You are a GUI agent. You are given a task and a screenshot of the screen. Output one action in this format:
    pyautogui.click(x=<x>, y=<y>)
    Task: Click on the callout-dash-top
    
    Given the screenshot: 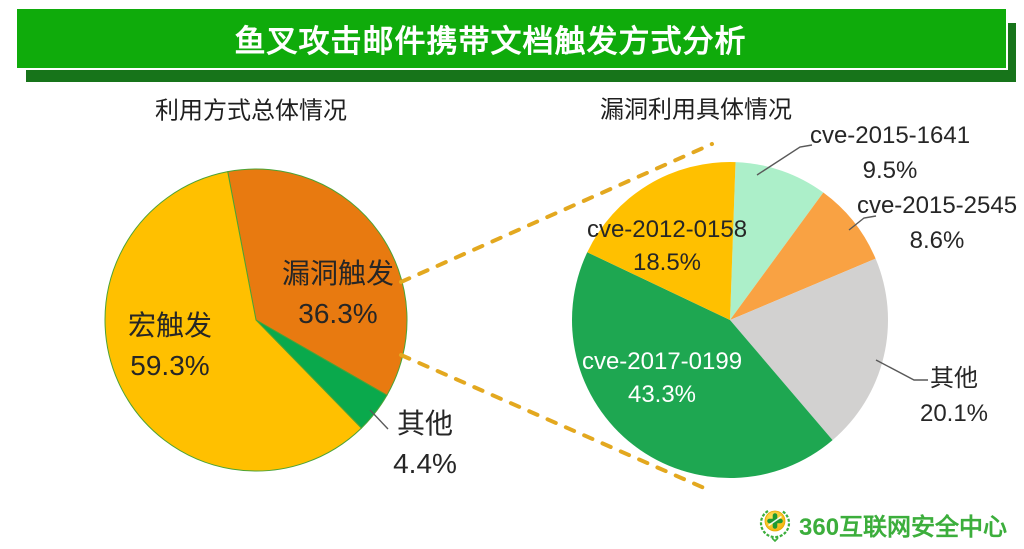 What is the action you would take?
    pyautogui.click(x=556, y=213)
    